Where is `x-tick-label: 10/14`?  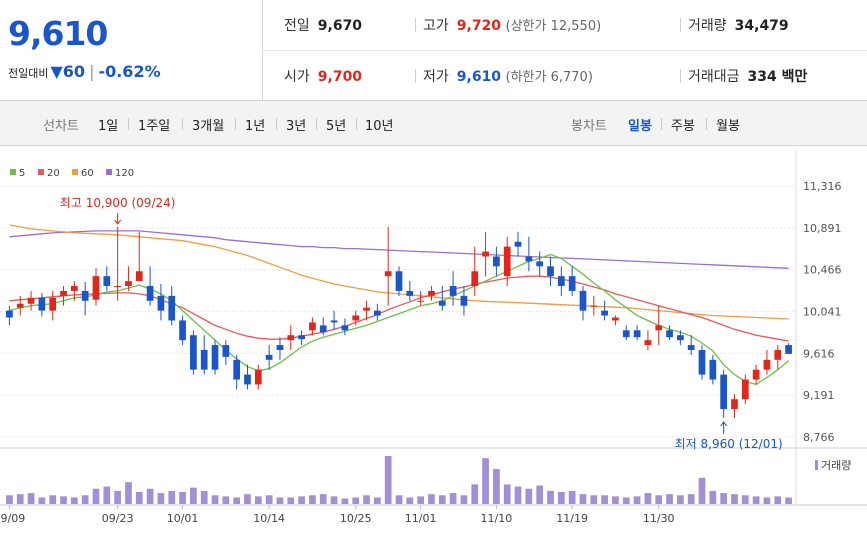 x-tick-label: 10/14 is located at coordinates (269, 518).